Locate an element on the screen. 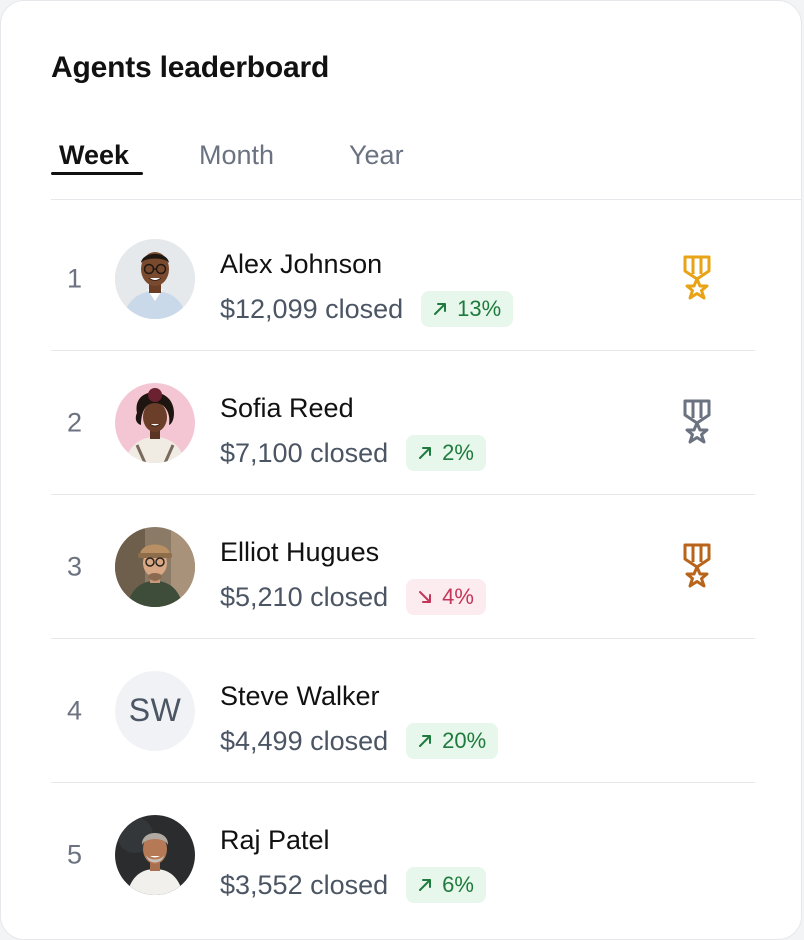 The image size is (804, 940). tab-year: Year is located at coordinates (376, 155).